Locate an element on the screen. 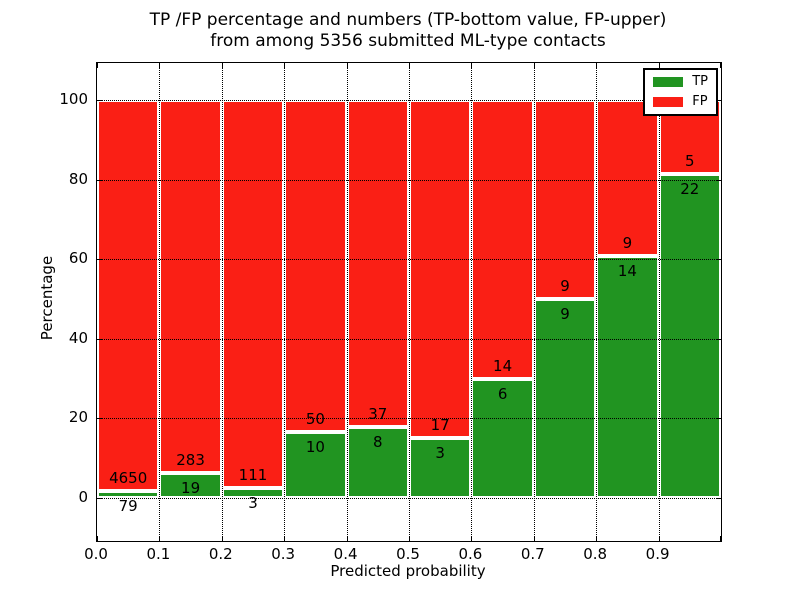 The image size is (800, 600). x-tick-label: 0.9 is located at coordinates (657, 554).